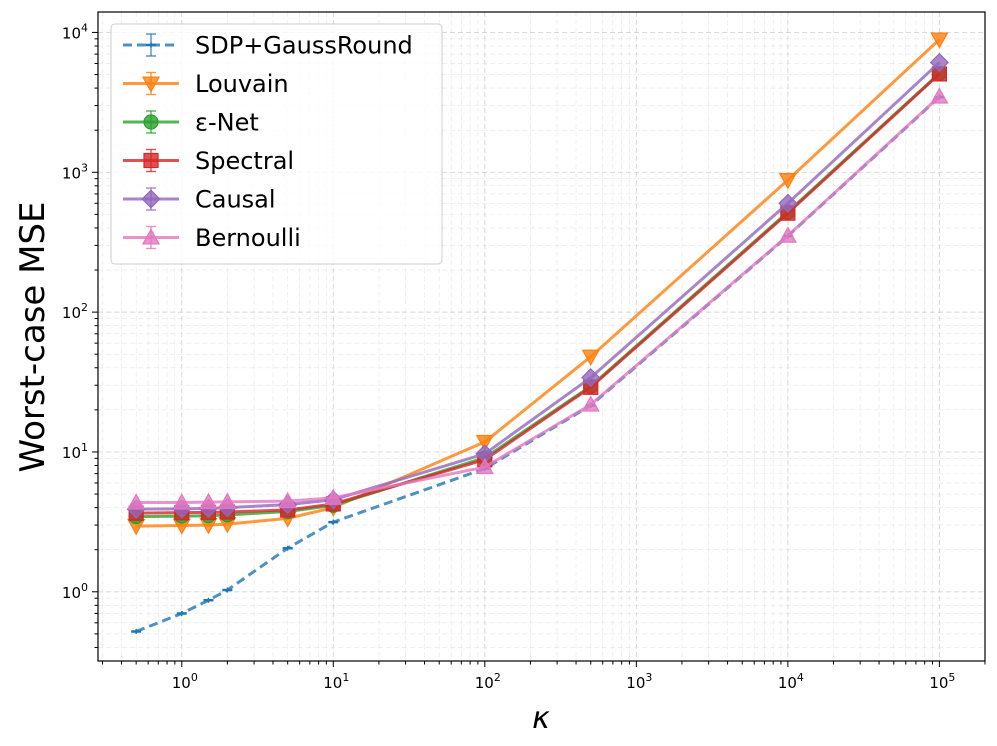  What do you see at coordinates (33, 336) in the screenshot?
I see `y-axis-label: Worst-case MSE` at bounding box center [33, 336].